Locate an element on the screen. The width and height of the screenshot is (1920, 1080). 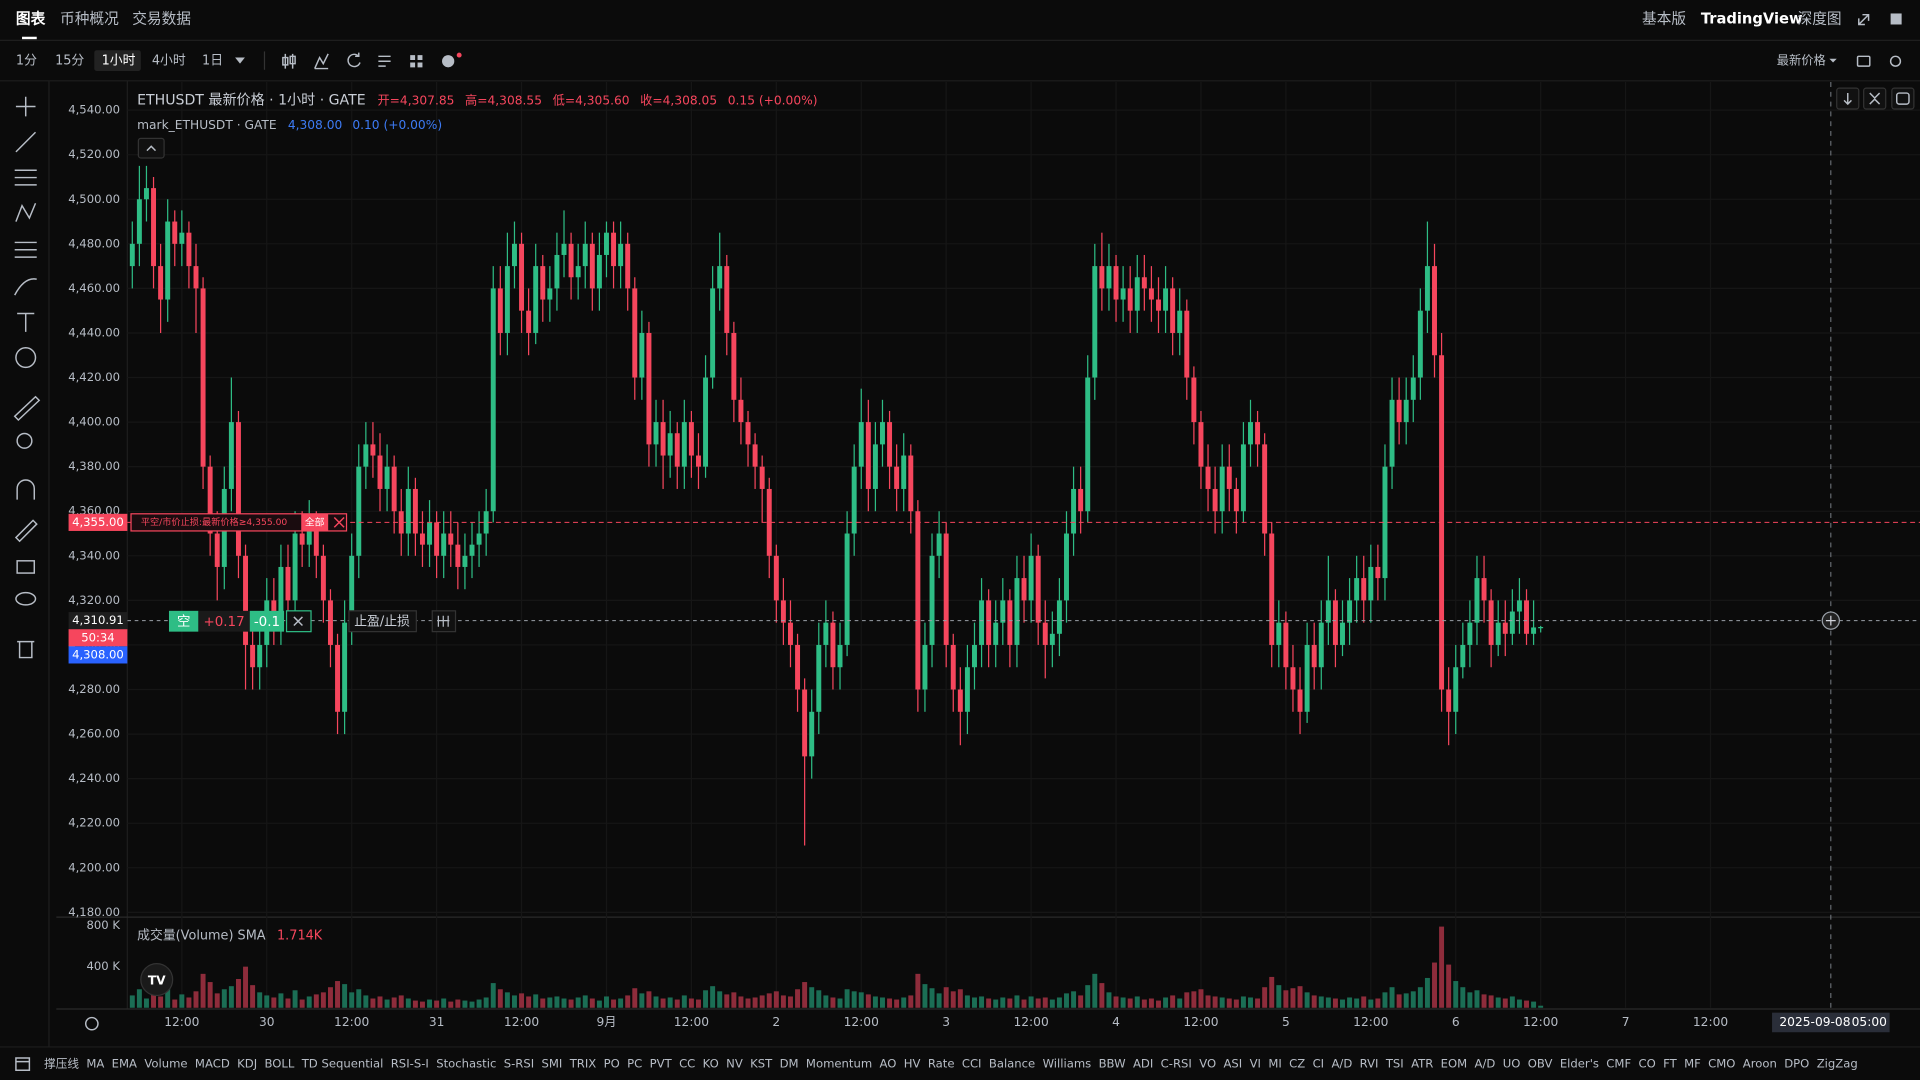
trendline-tool is located at coordinates (26, 142).